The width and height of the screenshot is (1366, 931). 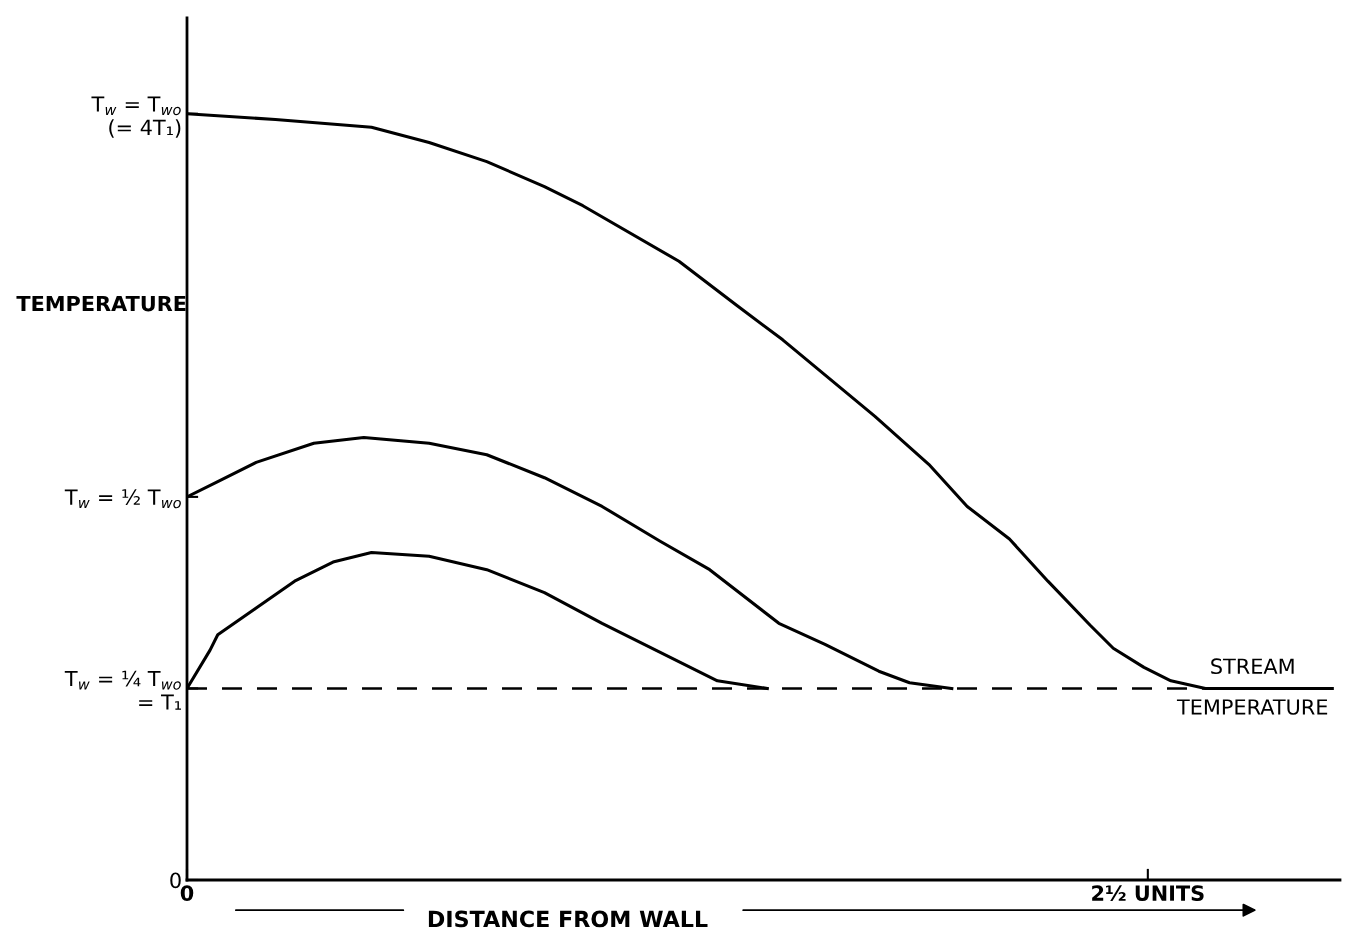 What do you see at coordinates (568, 919) in the screenshot?
I see `x-axis-title: DISTANCE FROM WALL` at bounding box center [568, 919].